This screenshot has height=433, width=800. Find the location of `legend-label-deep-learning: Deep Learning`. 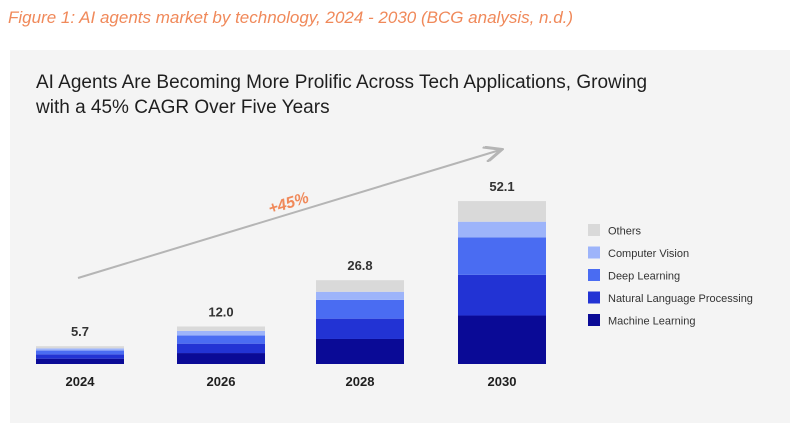

legend-label-deep-learning: Deep Learning is located at coordinates (644, 277).